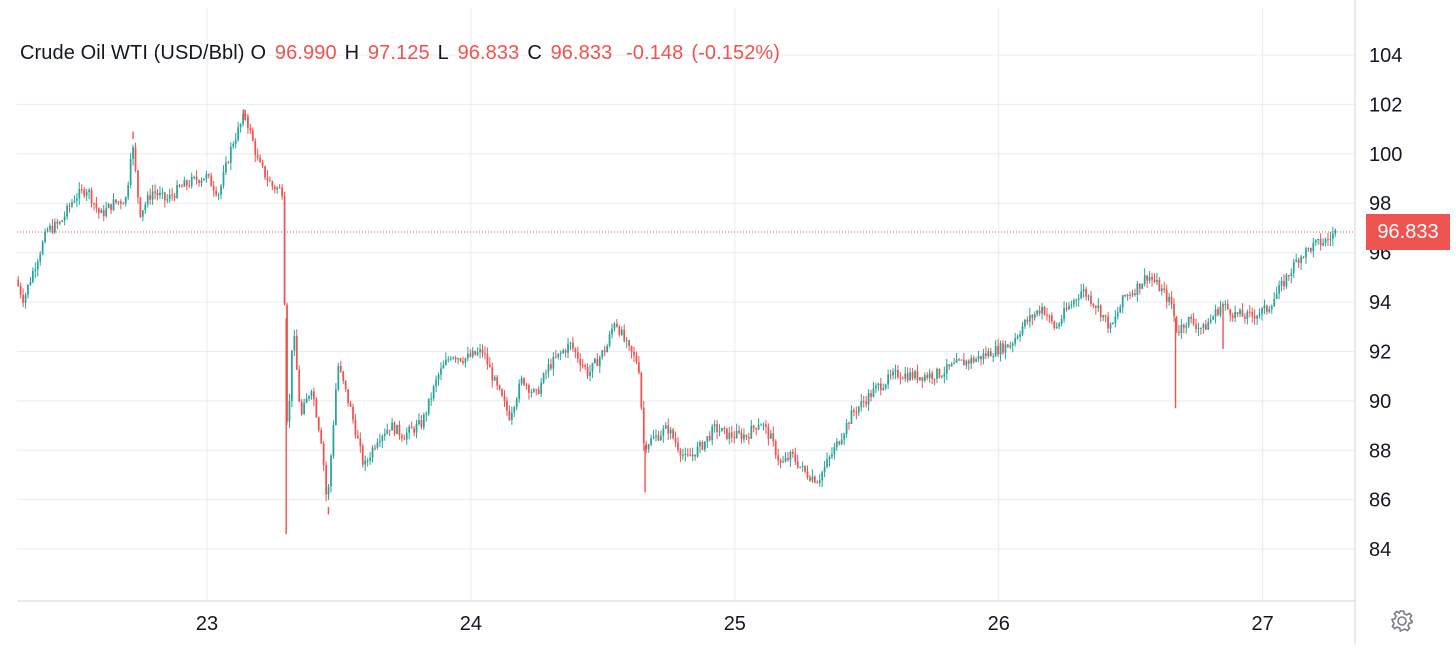 This screenshot has width=1456, height=649. What do you see at coordinates (443, 53) in the screenshot?
I see `low-label: L` at bounding box center [443, 53].